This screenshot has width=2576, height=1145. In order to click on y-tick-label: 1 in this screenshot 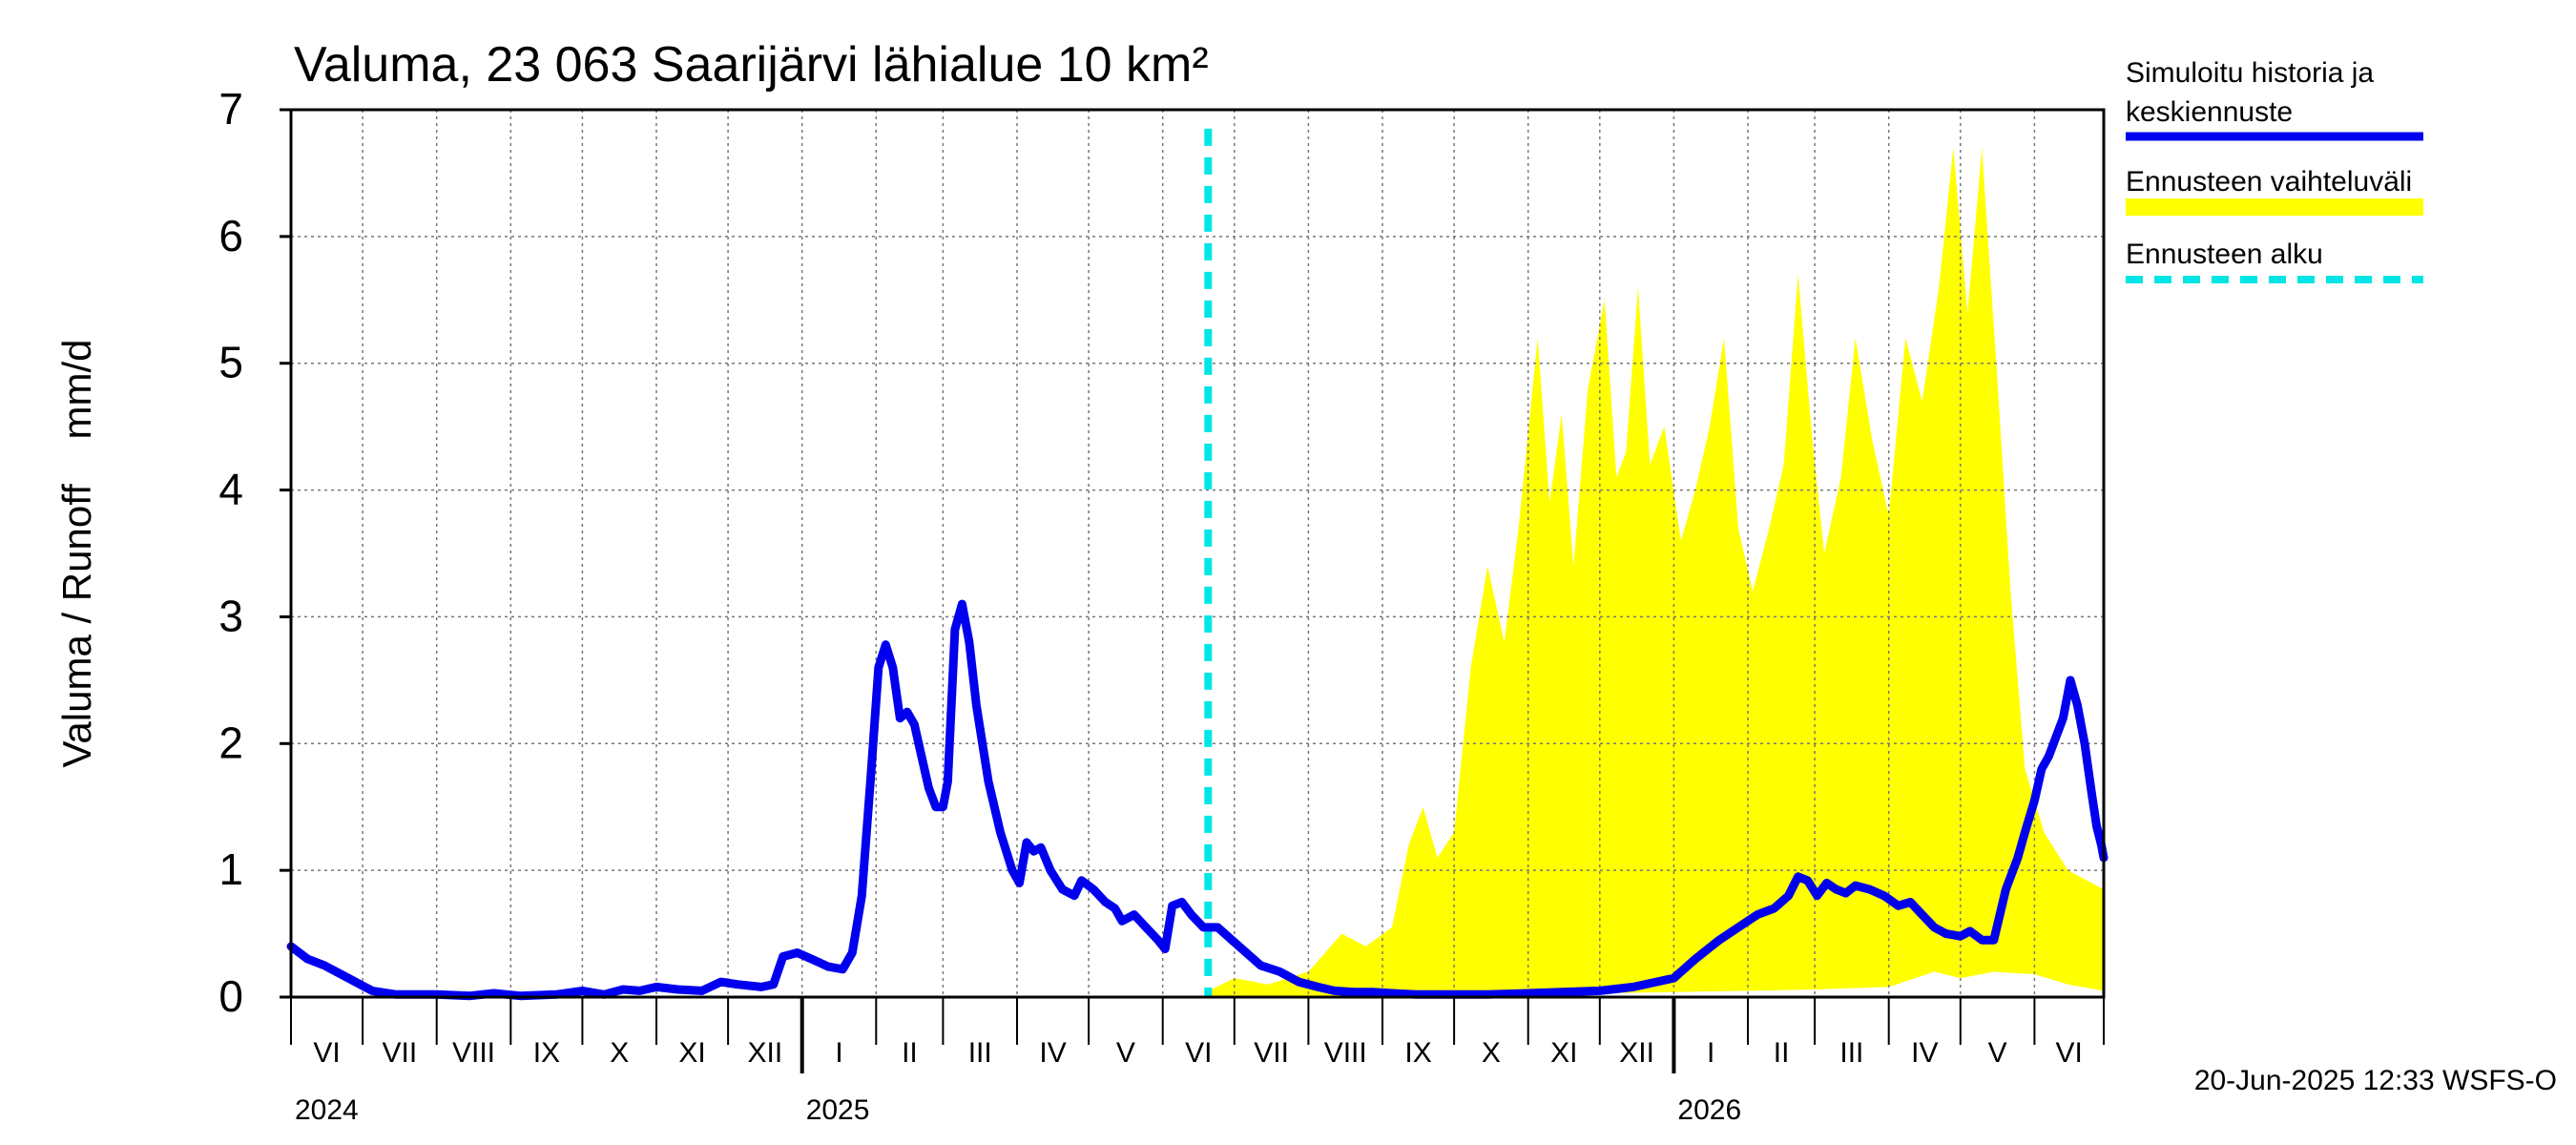, I will do `click(230, 869)`.